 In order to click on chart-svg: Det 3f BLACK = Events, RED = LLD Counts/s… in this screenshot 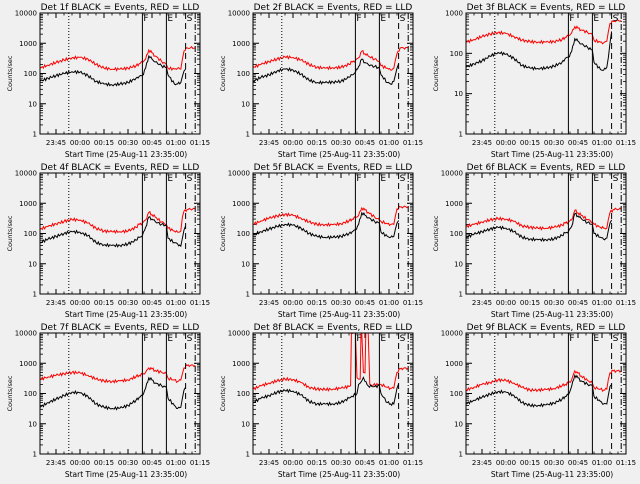, I will do `click(534, 81)`.